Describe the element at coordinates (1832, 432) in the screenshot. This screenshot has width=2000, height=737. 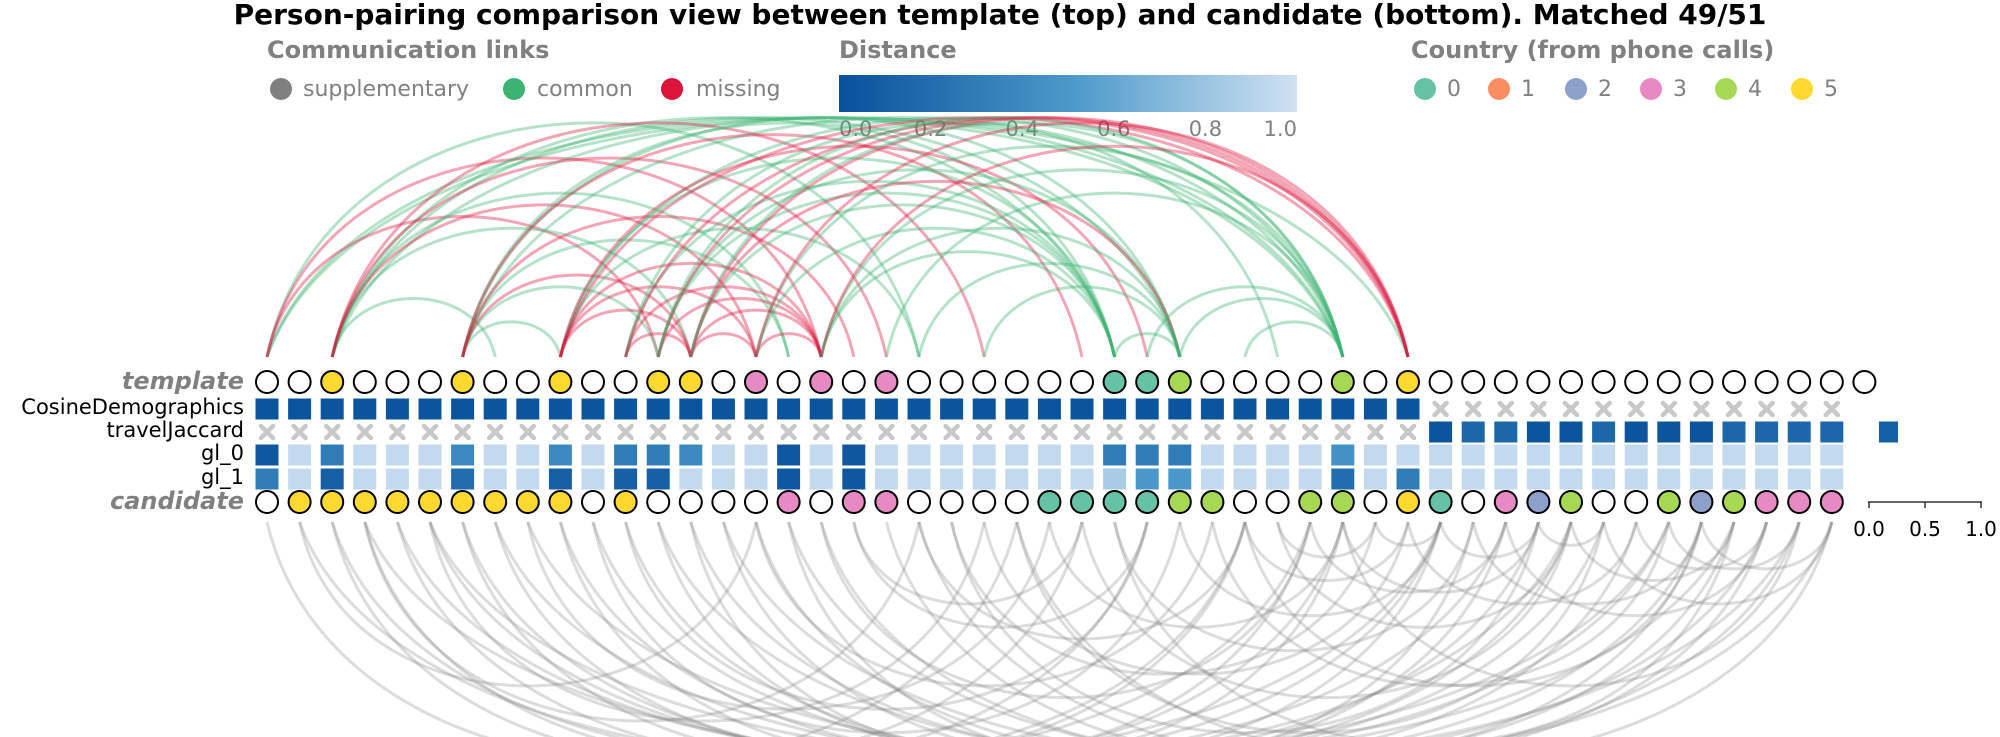
I see `cell-travelJaccard` at that location.